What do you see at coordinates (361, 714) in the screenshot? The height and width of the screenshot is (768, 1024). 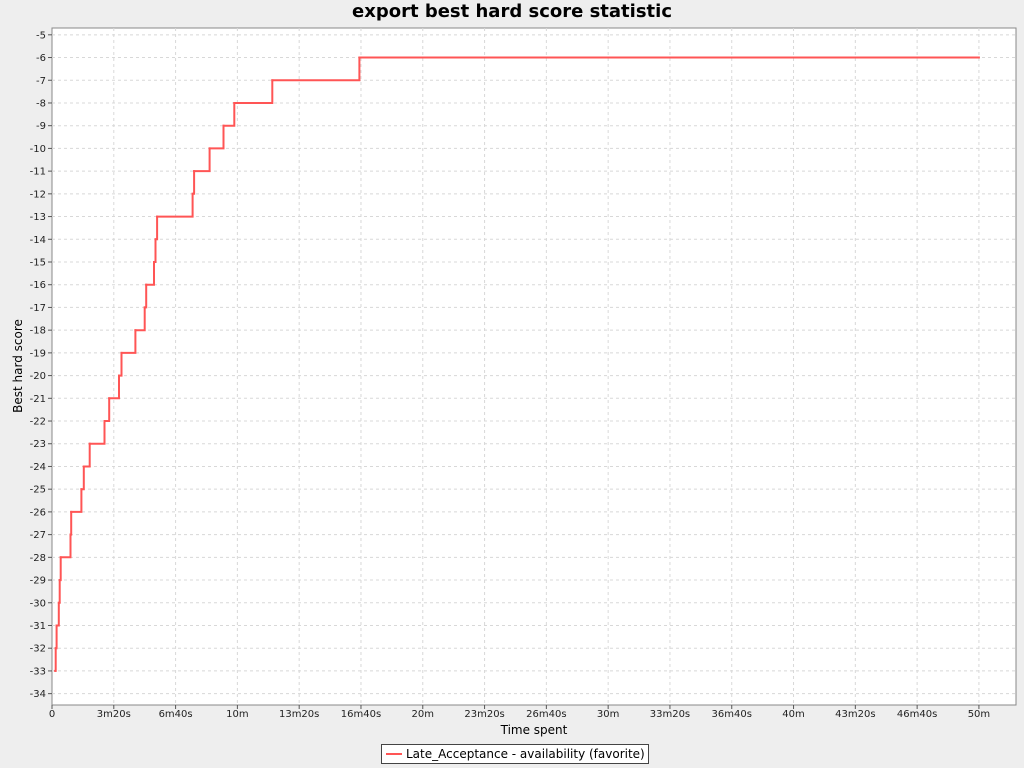 I see `x-tick-label: 16m40s` at bounding box center [361, 714].